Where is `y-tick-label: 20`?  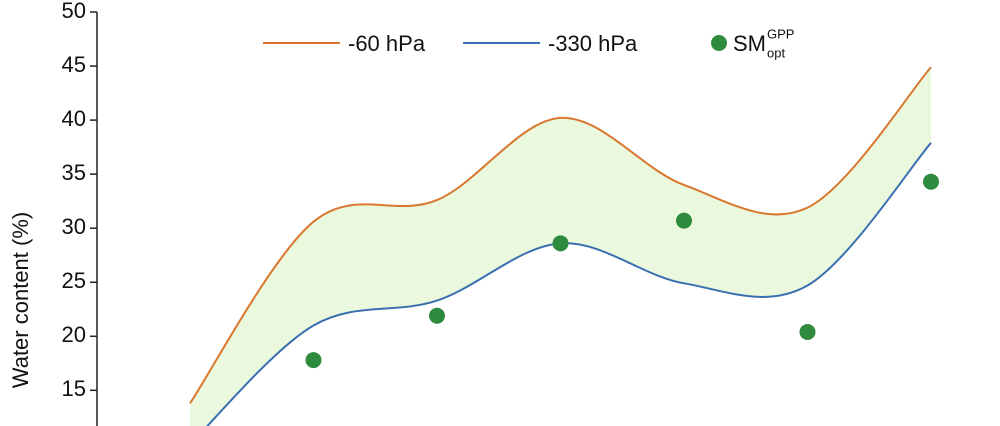 y-tick-label: 20 is located at coordinates (74, 334).